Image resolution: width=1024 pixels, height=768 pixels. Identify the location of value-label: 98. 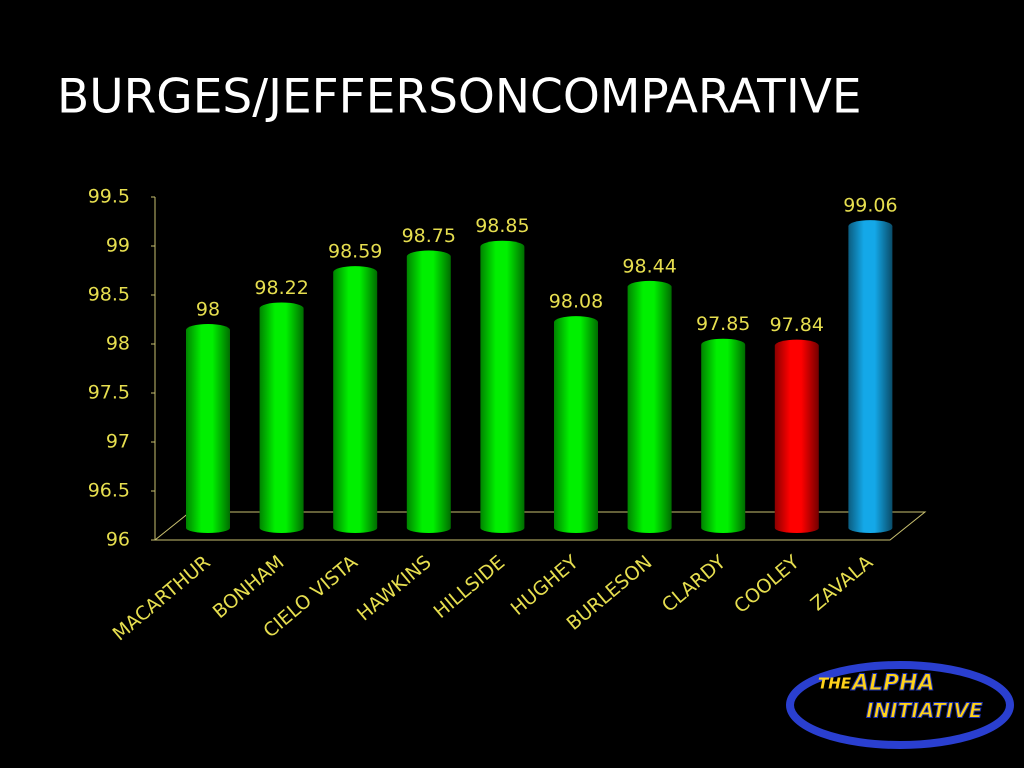
(208, 310).